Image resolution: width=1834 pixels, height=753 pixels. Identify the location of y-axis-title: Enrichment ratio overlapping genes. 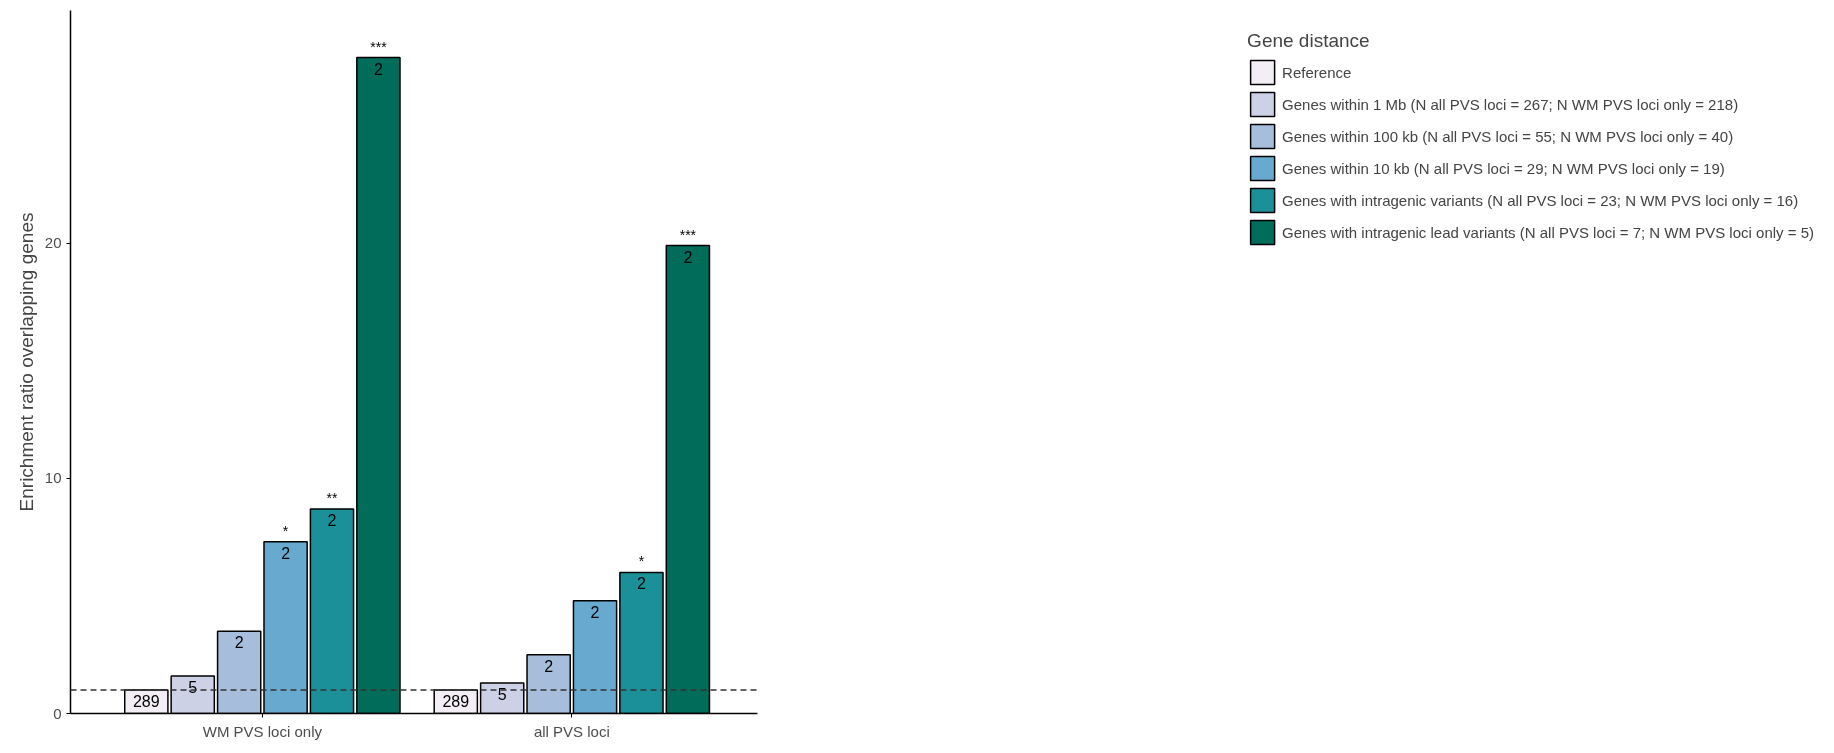
(26, 362).